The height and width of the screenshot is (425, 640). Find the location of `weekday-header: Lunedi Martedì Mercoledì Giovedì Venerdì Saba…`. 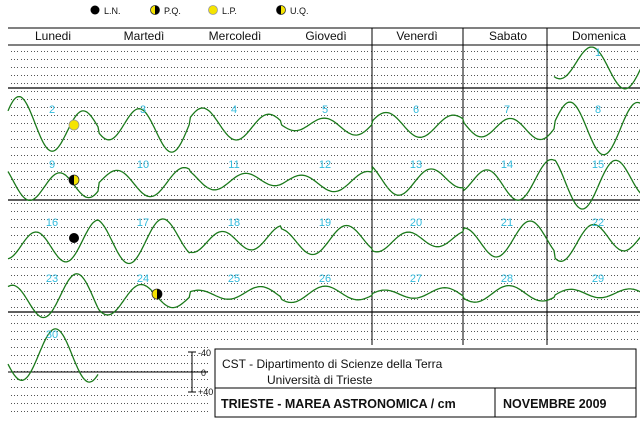

weekday-header: Lunedi Martedì Mercoledì Giovedì Venerdì Saba… is located at coordinates (330, 36).